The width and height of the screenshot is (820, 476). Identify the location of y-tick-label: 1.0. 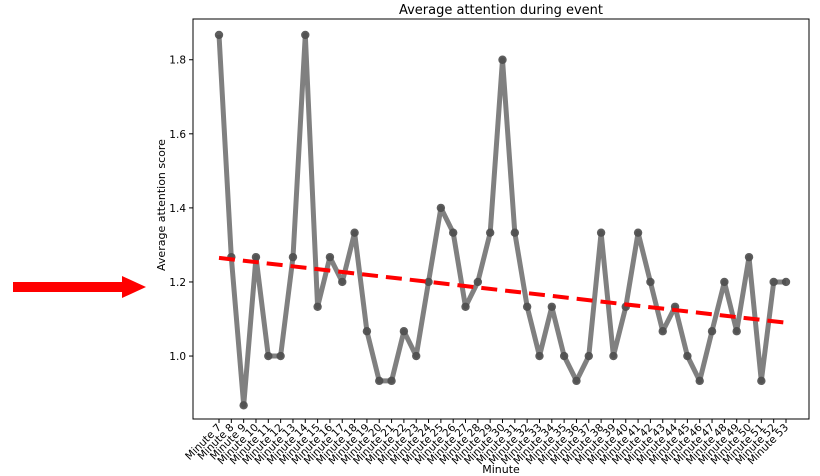
(177, 357).